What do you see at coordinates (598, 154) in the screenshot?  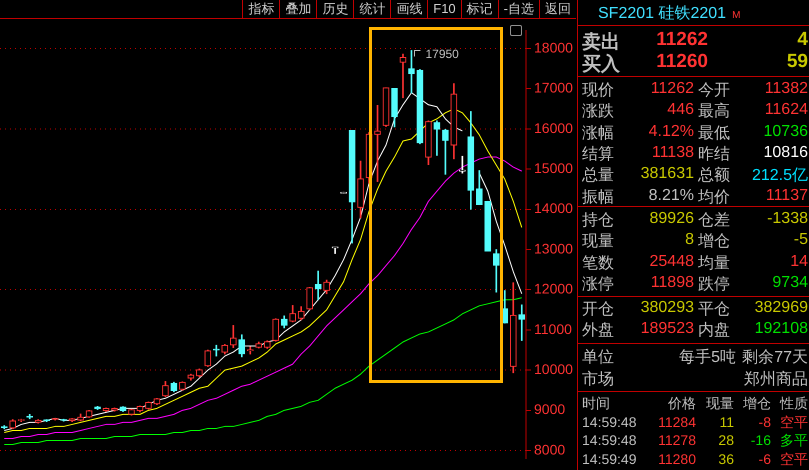 I see `text: 结算` at bounding box center [598, 154].